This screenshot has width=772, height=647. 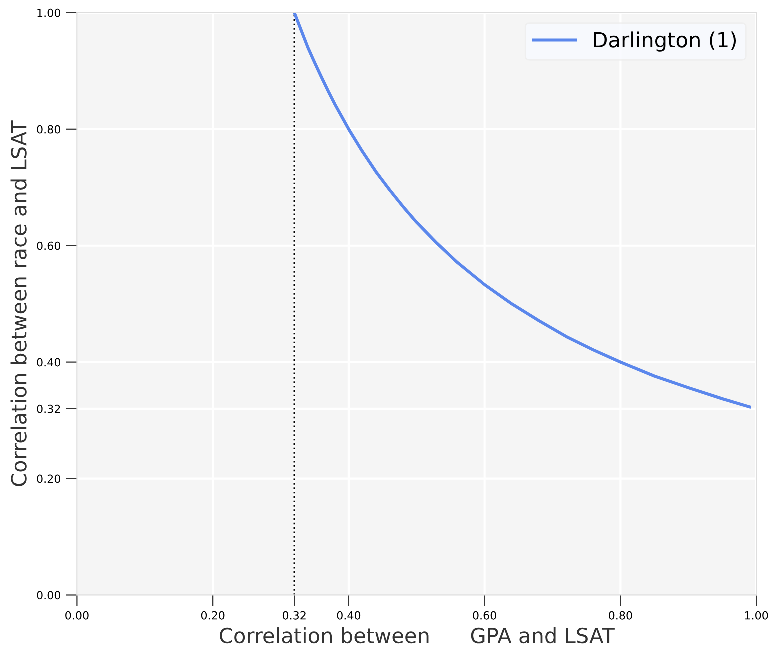 What do you see at coordinates (48, 129) in the screenshot?
I see `y-tick-label: 0.80` at bounding box center [48, 129].